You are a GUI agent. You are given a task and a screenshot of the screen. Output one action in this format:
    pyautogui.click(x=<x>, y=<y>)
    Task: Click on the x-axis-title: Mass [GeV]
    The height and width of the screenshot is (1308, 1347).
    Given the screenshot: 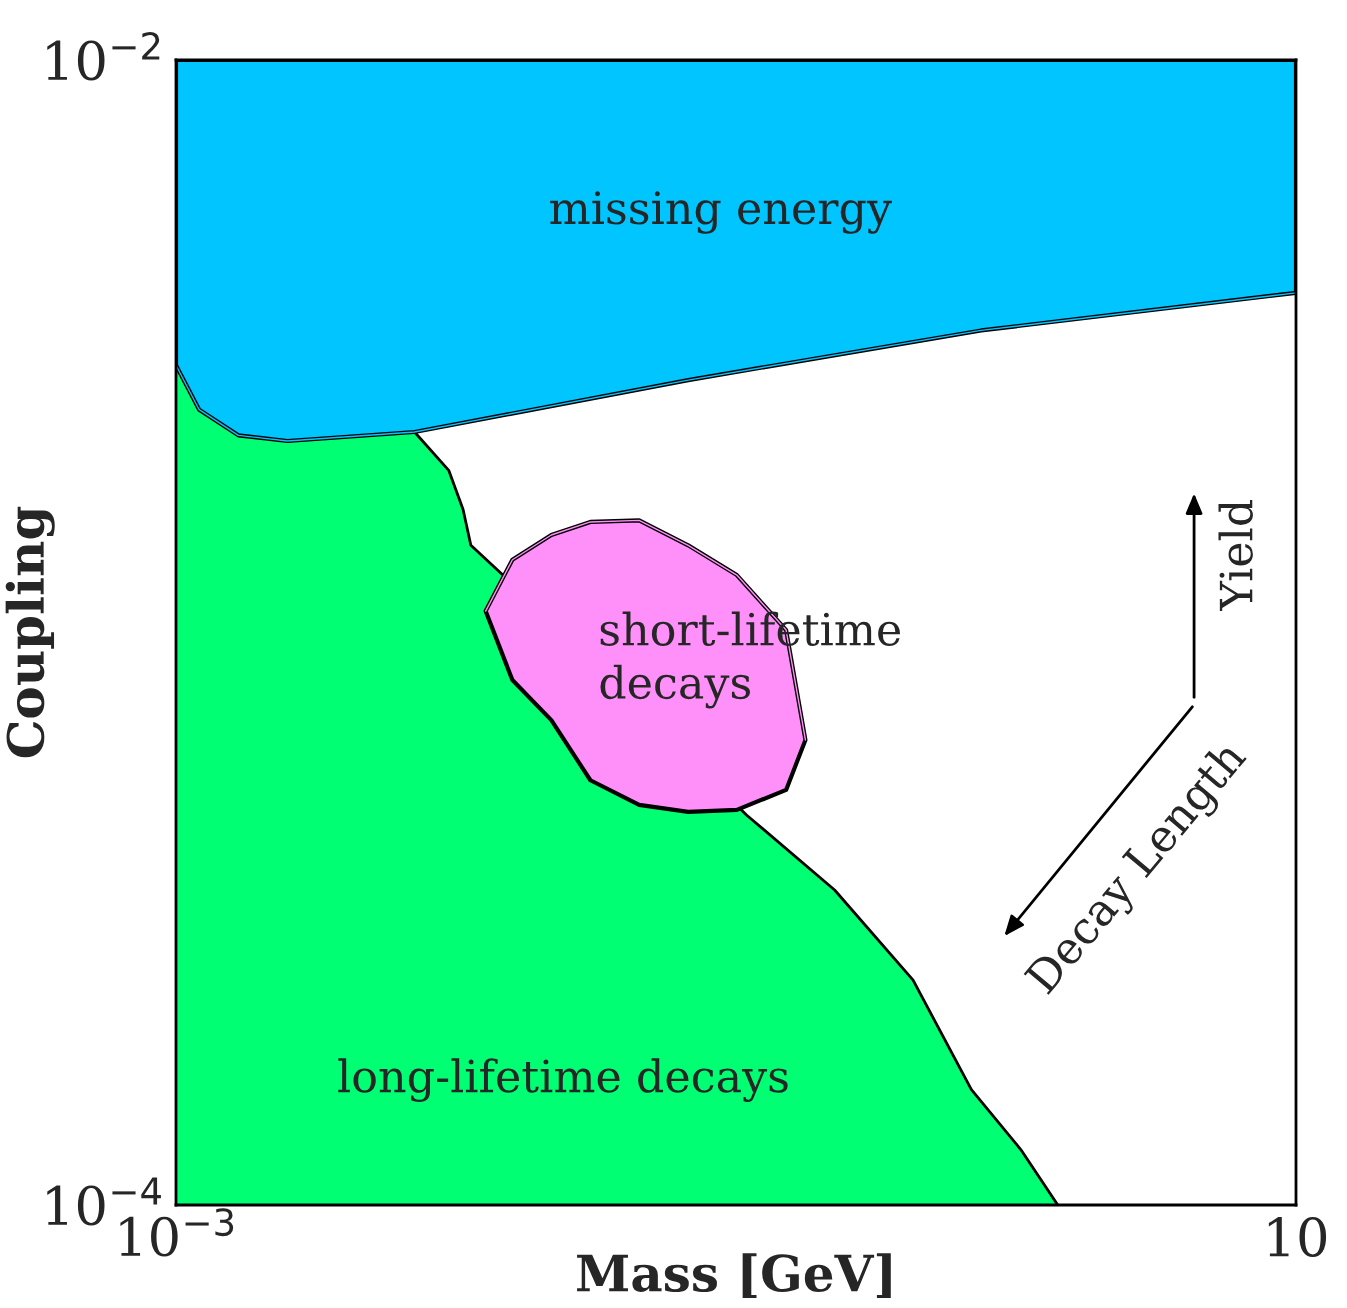 What is the action you would take?
    pyautogui.click(x=734, y=1275)
    